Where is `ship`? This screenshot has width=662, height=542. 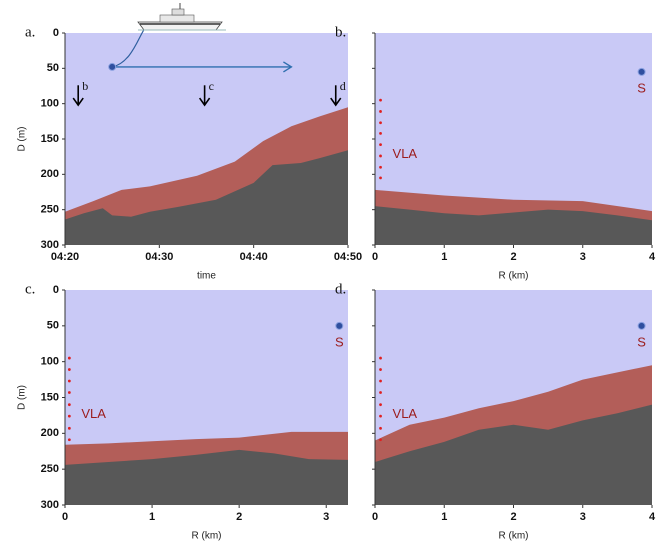 ship is located at coordinates (181, 17).